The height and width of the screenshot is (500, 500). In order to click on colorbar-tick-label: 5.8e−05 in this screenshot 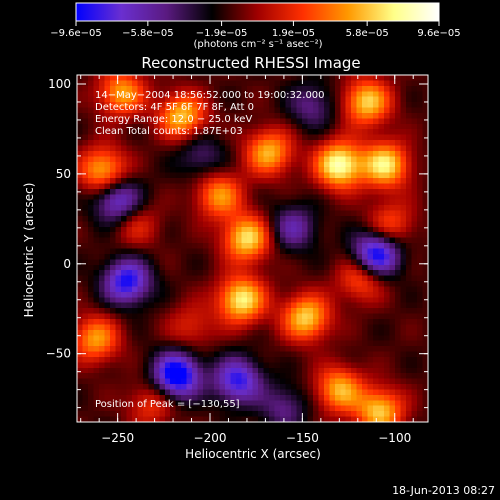, I will do `click(367, 33)`.